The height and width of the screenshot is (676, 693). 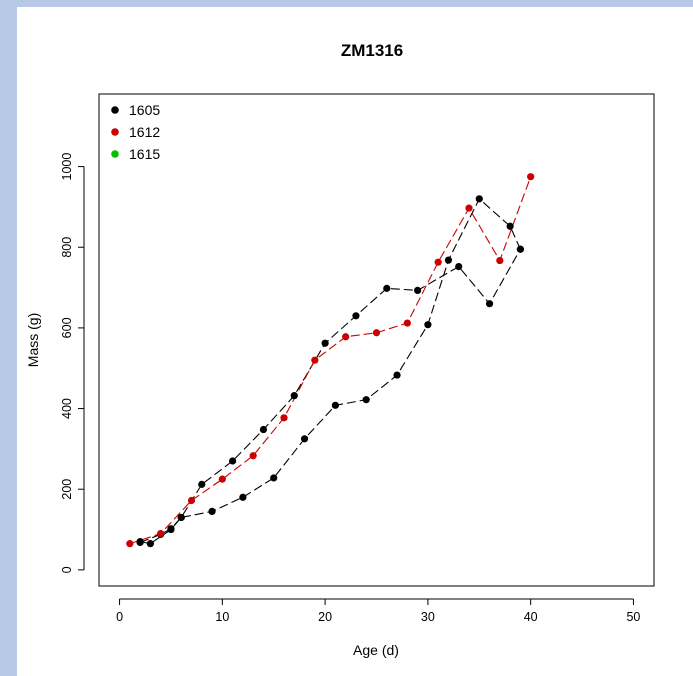 I want to click on y-axis-label: Mass (g), so click(x=33, y=340).